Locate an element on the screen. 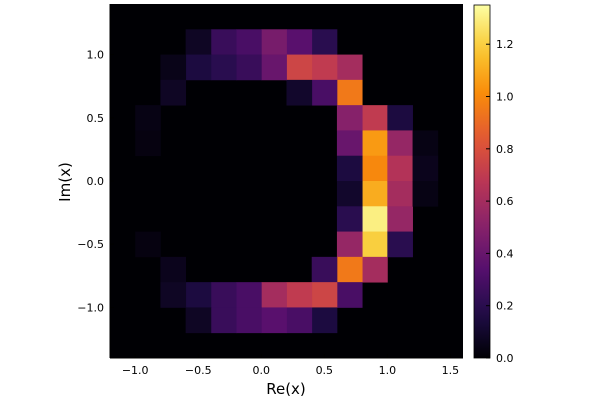 Image resolution: width=600 pixels, height=400 pixels. colorbar-gradient is located at coordinates (482, 181).